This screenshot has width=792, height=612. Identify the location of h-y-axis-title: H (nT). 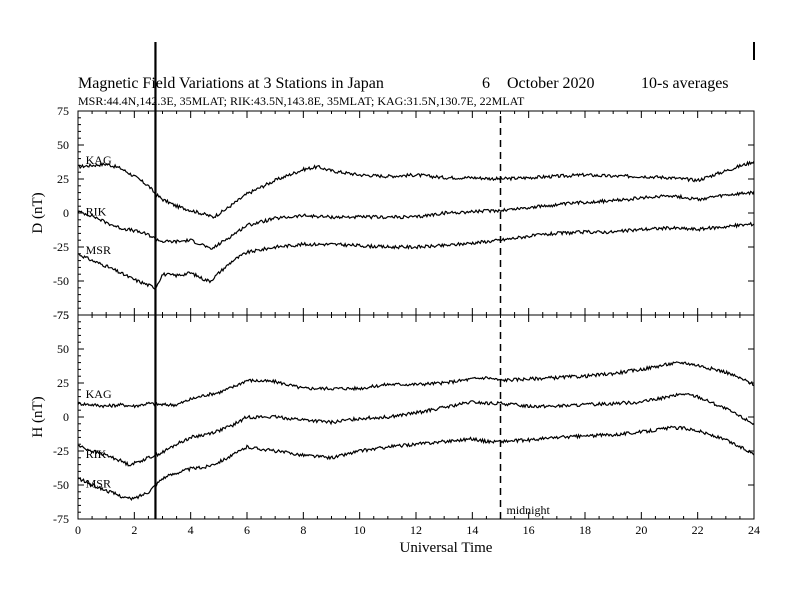
(38, 416).